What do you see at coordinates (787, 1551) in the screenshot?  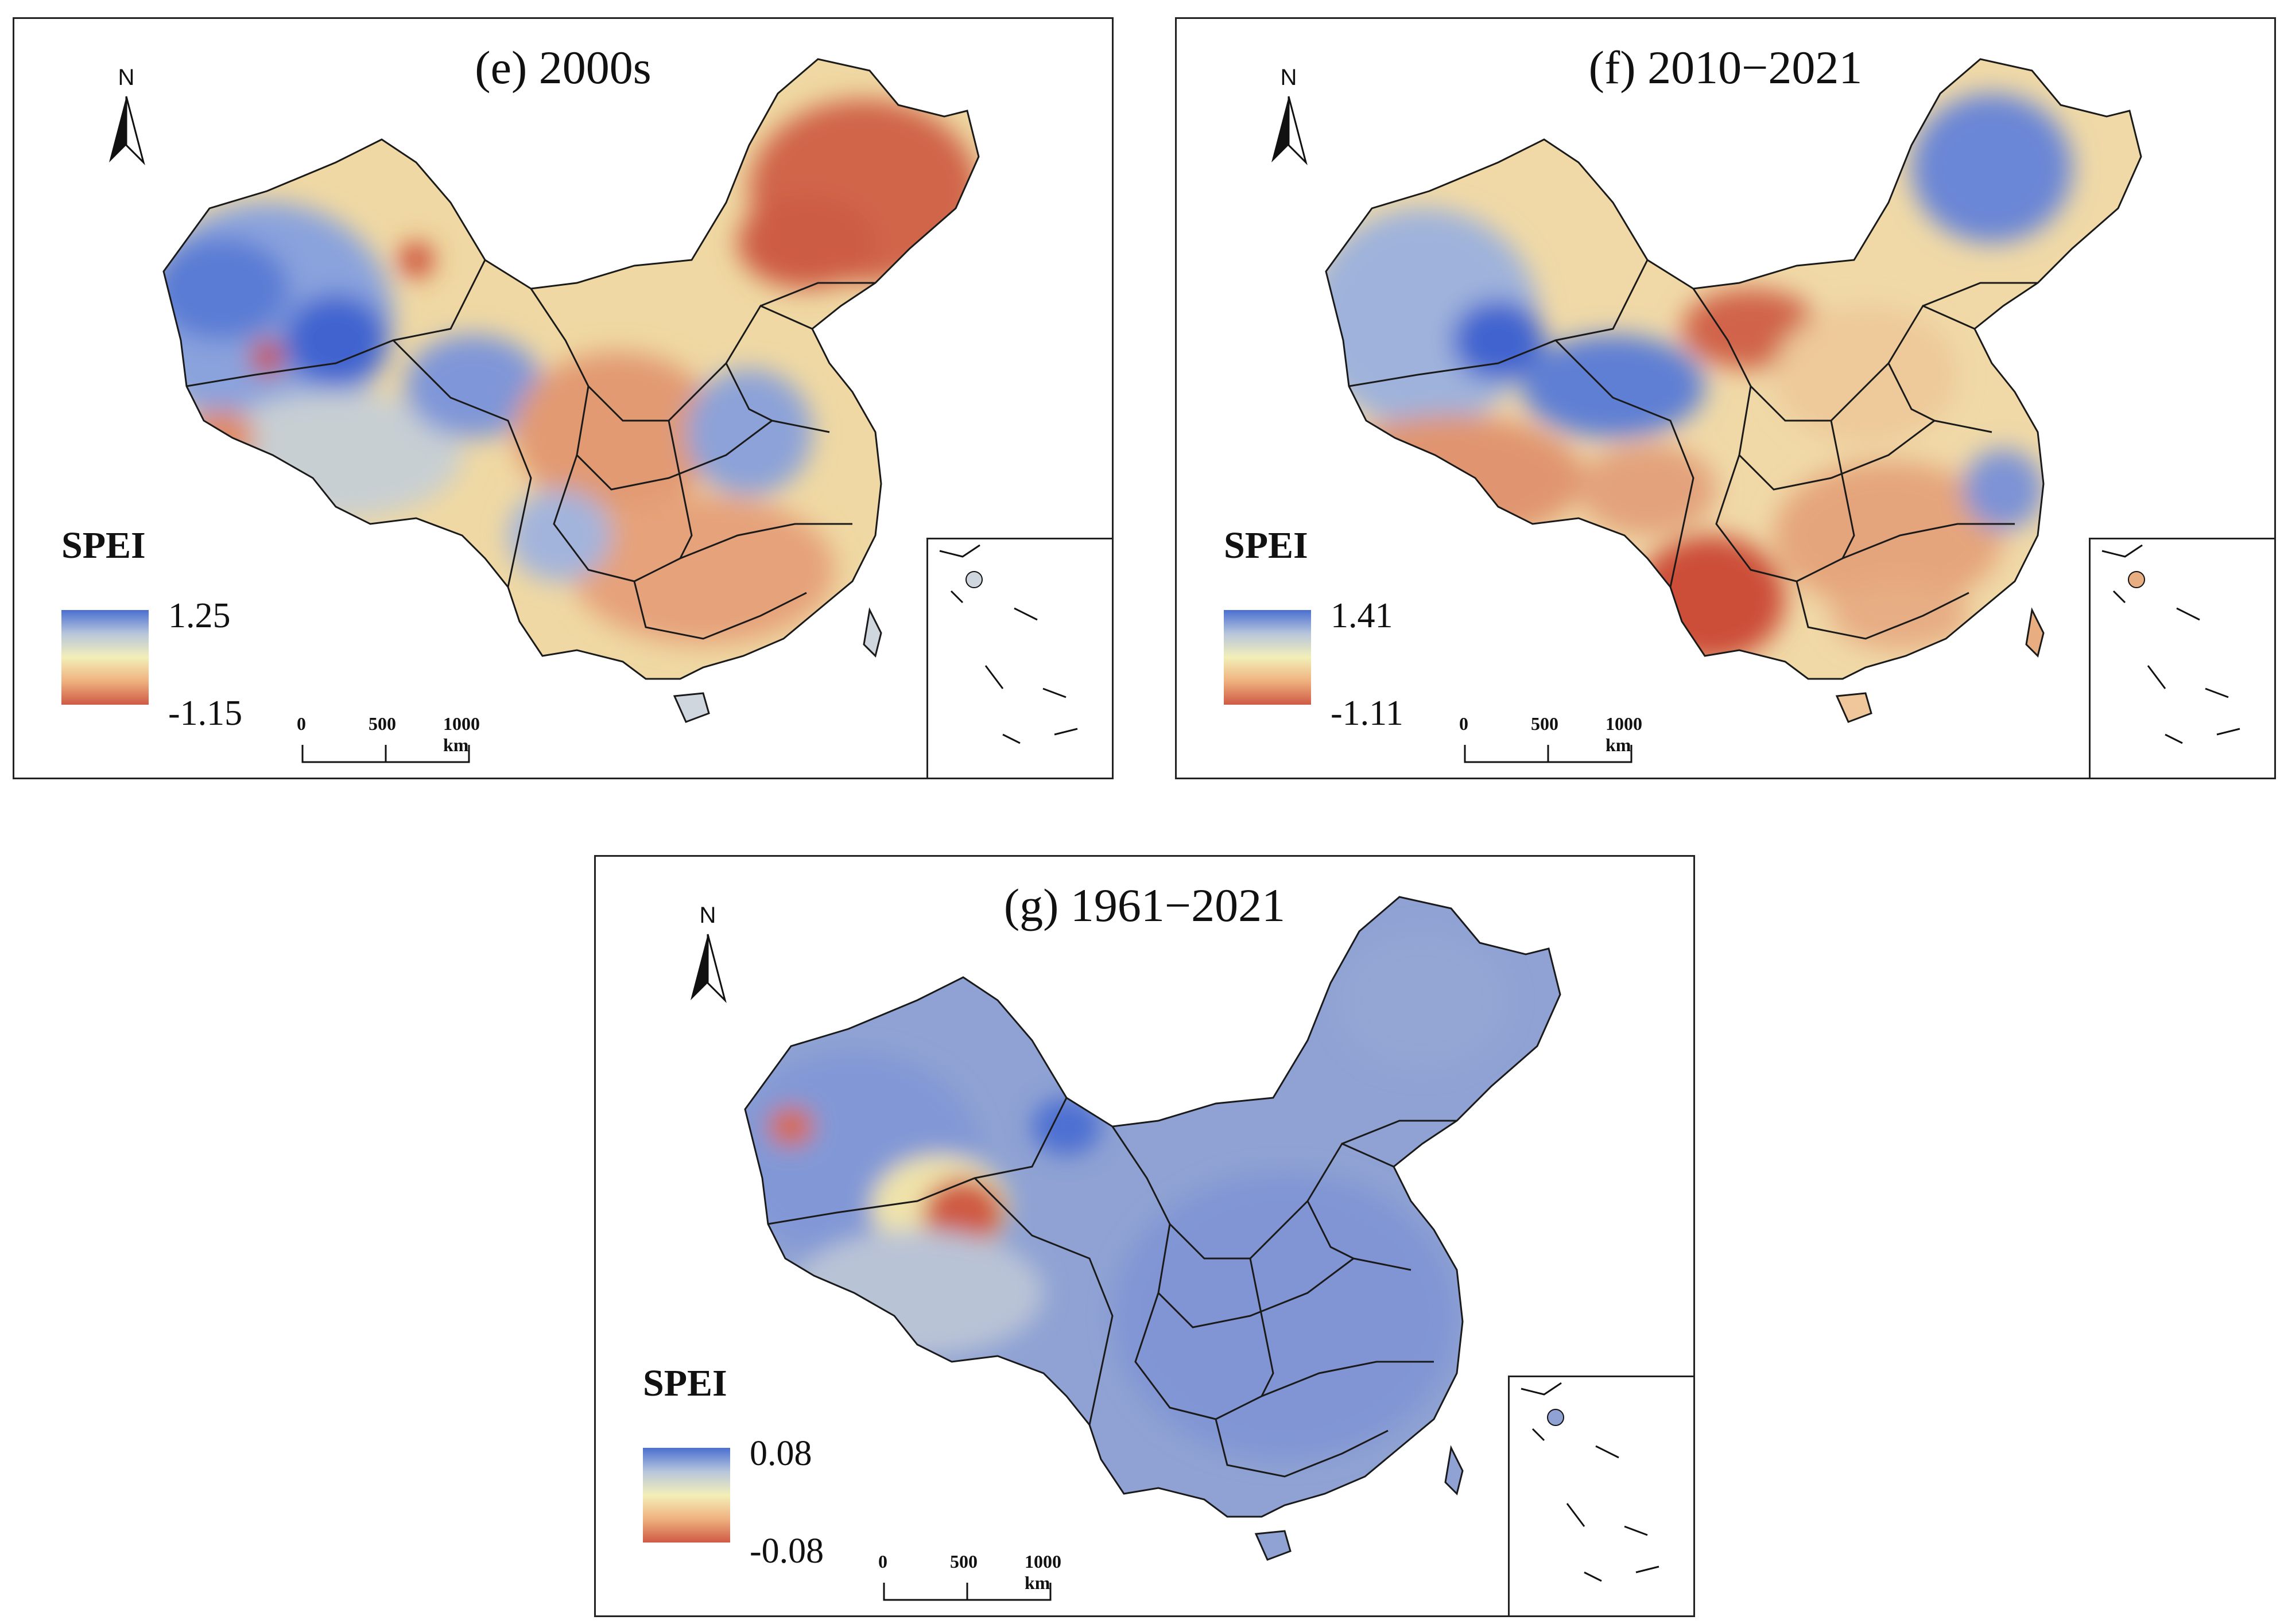 I see `legend-min-value: -0.08` at bounding box center [787, 1551].